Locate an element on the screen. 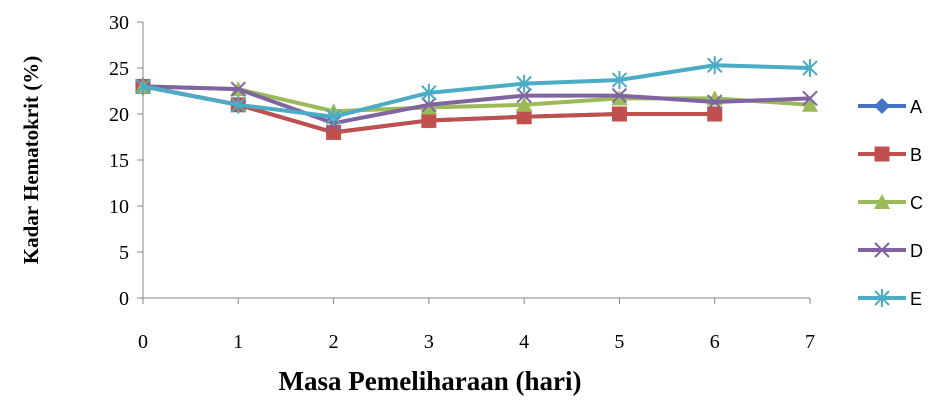 The width and height of the screenshot is (930, 401). y-axis-title: Kadar Hematokrit (%) is located at coordinates (31, 160).